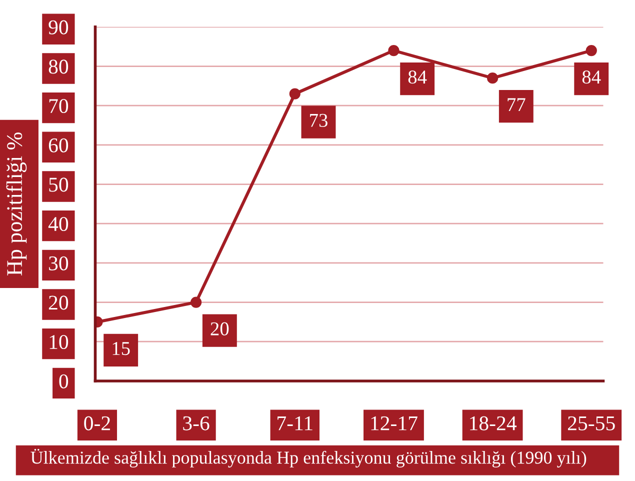 Image resolution: width=635 pixels, height=481 pixels. I want to click on y-tick-label: 70, so click(58, 106).